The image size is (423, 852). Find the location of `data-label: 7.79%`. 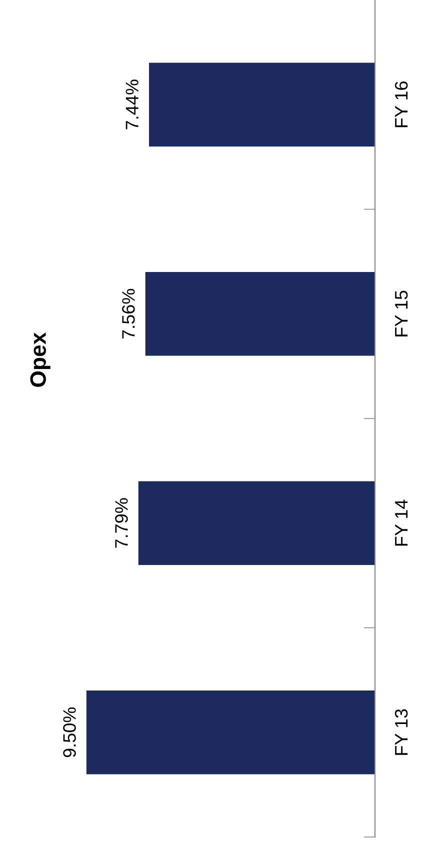

data-label: 7.79% is located at coordinates (121, 523).